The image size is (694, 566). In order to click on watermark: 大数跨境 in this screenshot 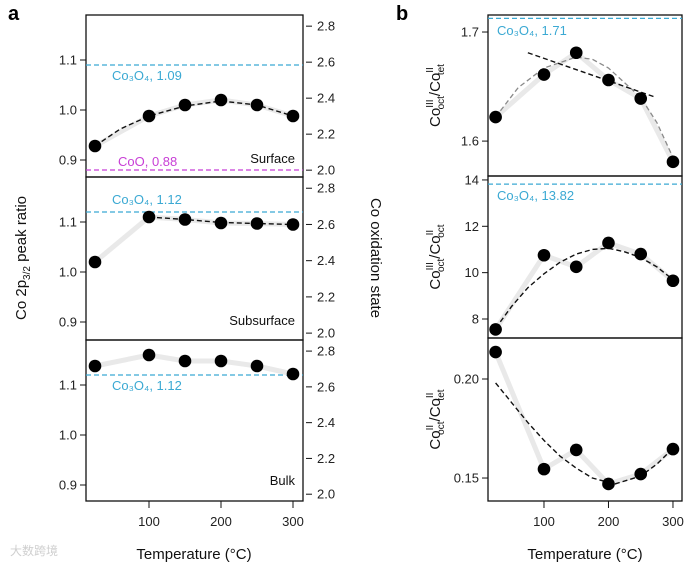, I will do `click(34, 550)`.